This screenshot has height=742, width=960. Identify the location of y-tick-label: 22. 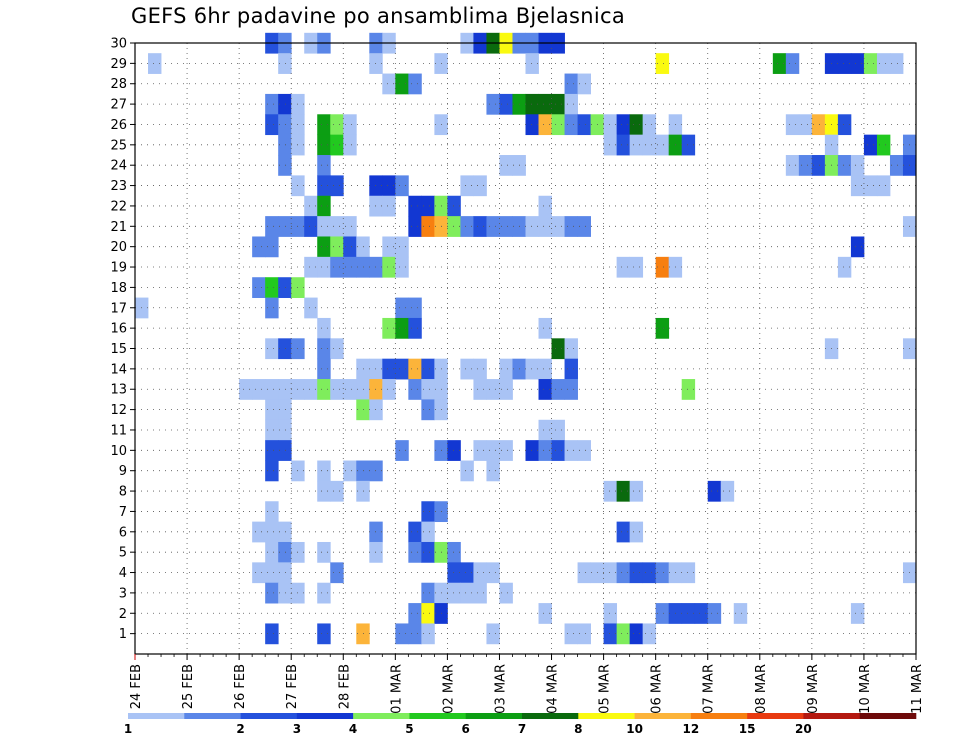
(118, 206).